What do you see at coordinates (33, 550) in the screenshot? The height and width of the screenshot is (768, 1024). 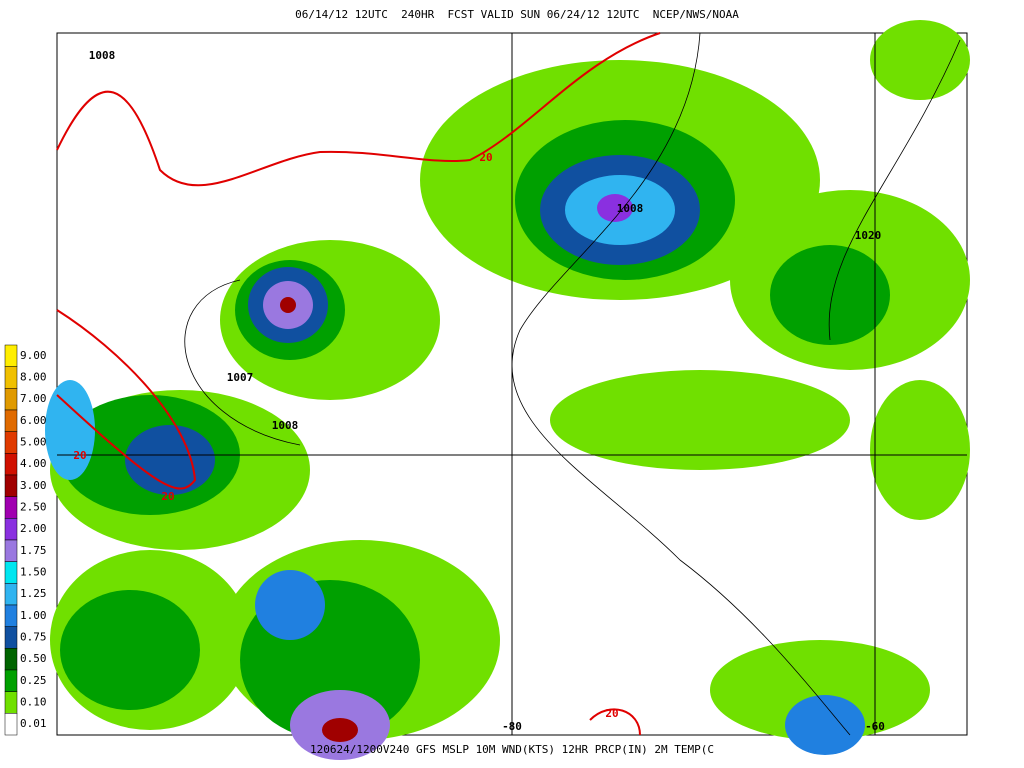 I see `legend-label: 1.75` at bounding box center [33, 550].